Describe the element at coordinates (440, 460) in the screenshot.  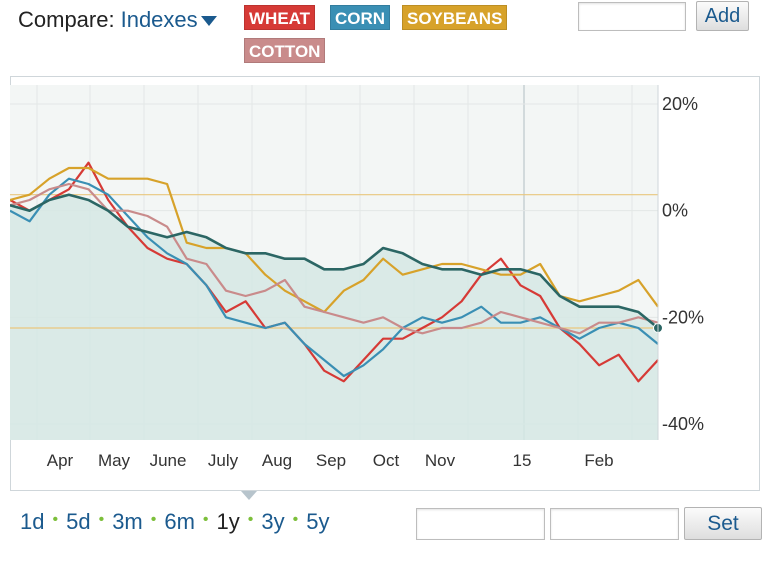
I see `x-tick-label: Nov` at that location.